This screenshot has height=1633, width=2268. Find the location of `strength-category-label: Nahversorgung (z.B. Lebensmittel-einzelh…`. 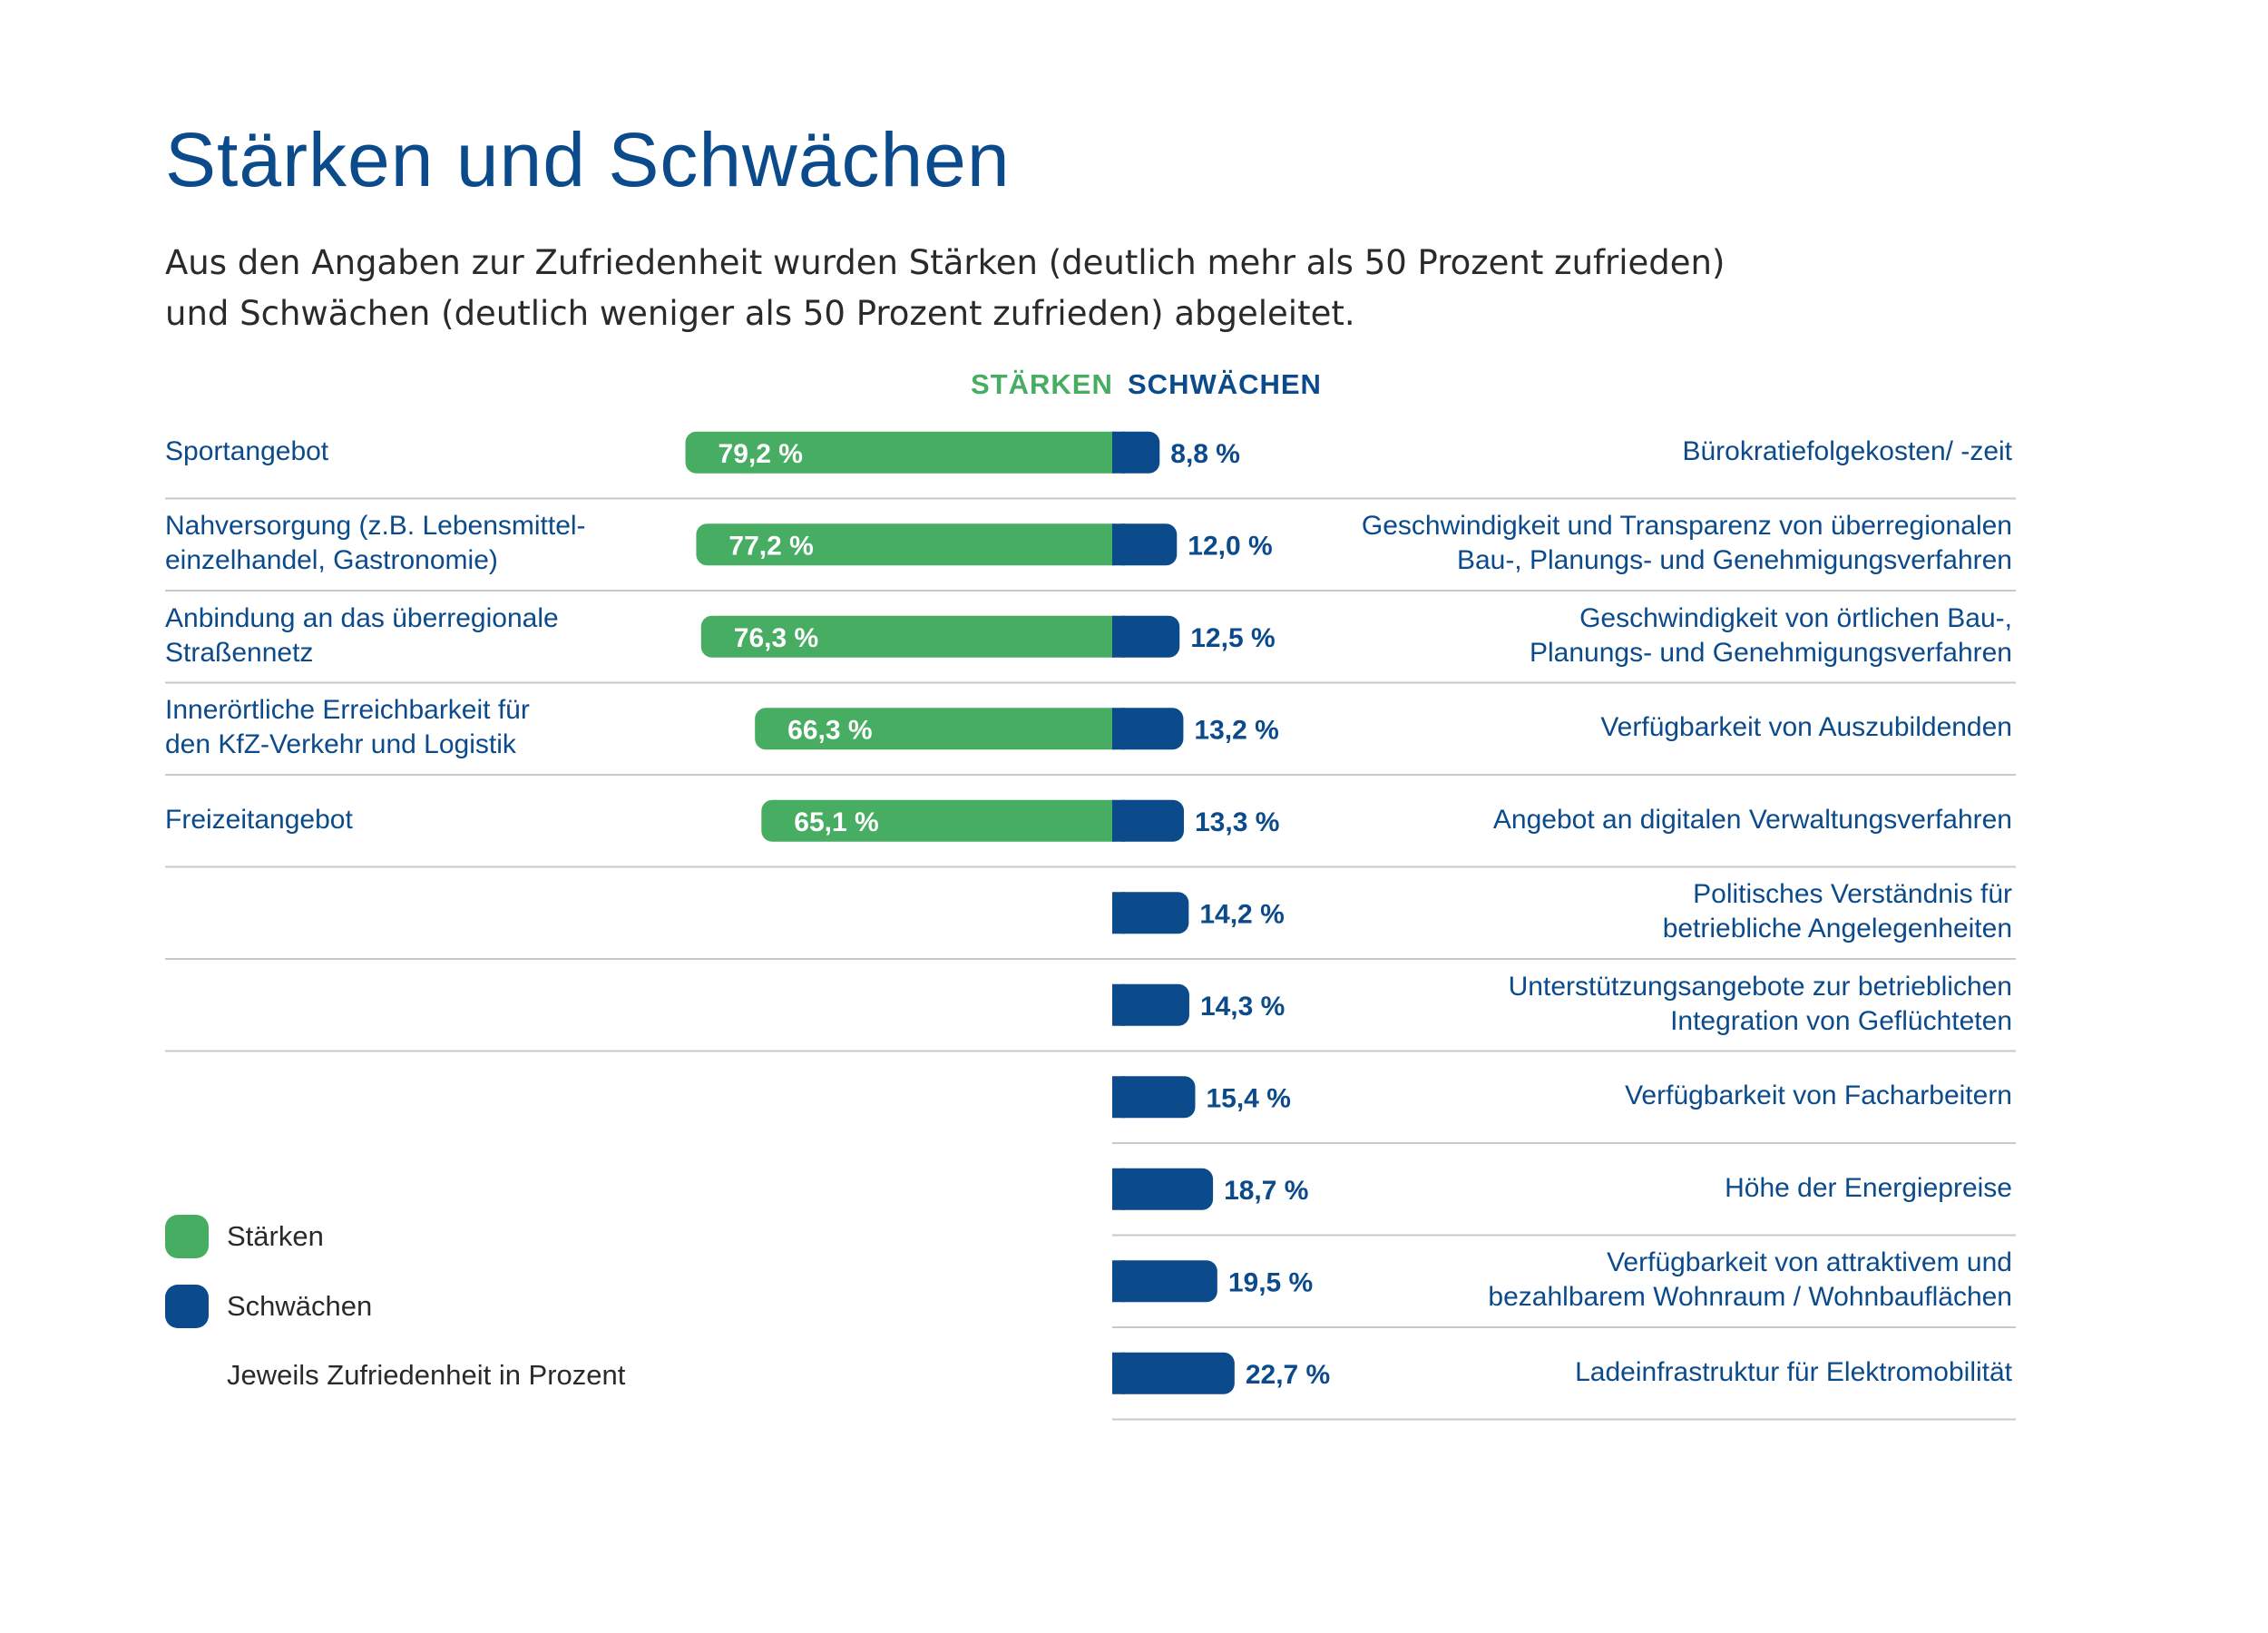

strength-category-label: Nahversorgung (z.B. Lebensmittel-einzelh… is located at coordinates (419, 543).